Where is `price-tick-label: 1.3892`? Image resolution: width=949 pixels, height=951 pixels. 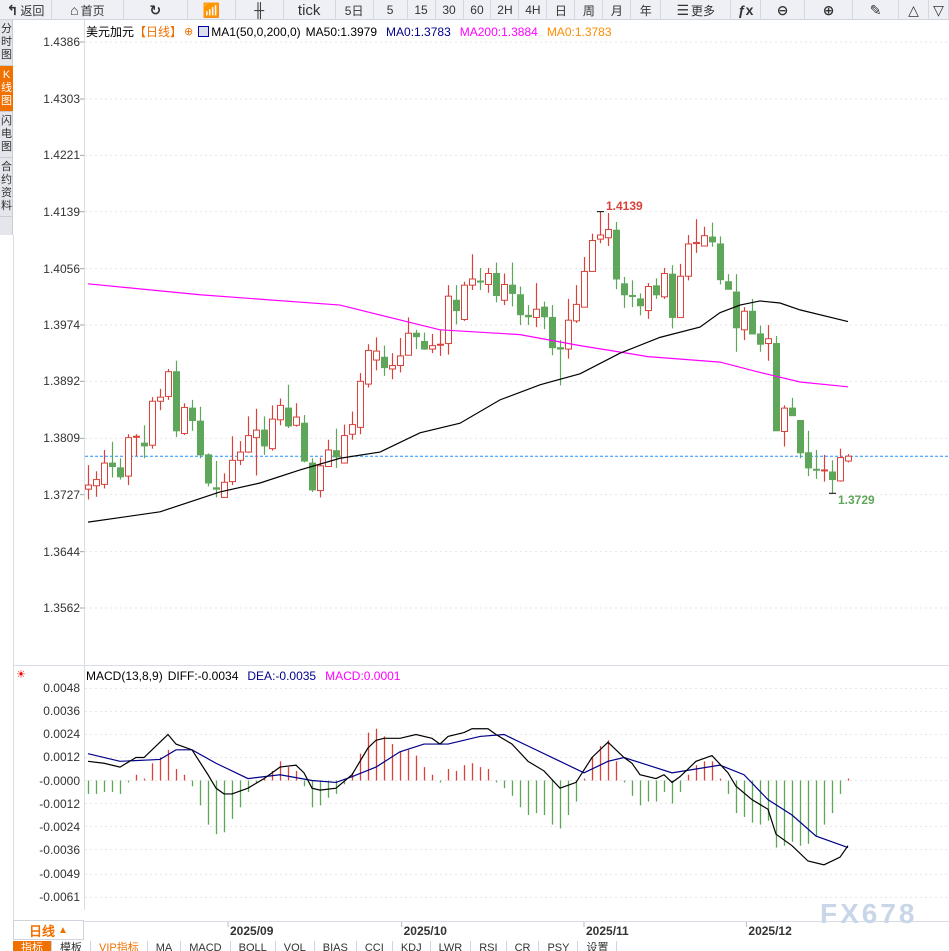 price-tick-label: 1.3892 is located at coordinates (61, 381).